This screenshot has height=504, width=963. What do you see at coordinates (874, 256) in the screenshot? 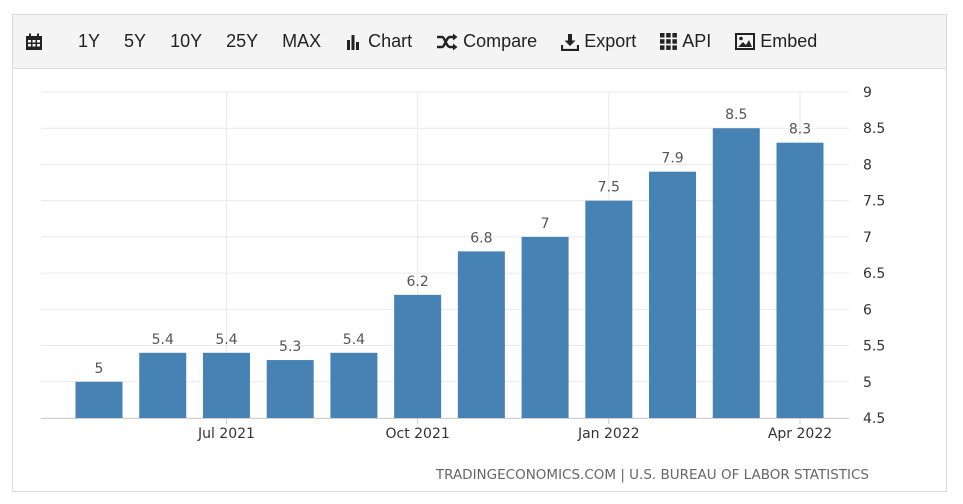
I see `y-axis: 4.5 5 5.5 6 6.5 7 7.5 8 8.5 9` at bounding box center [874, 256].